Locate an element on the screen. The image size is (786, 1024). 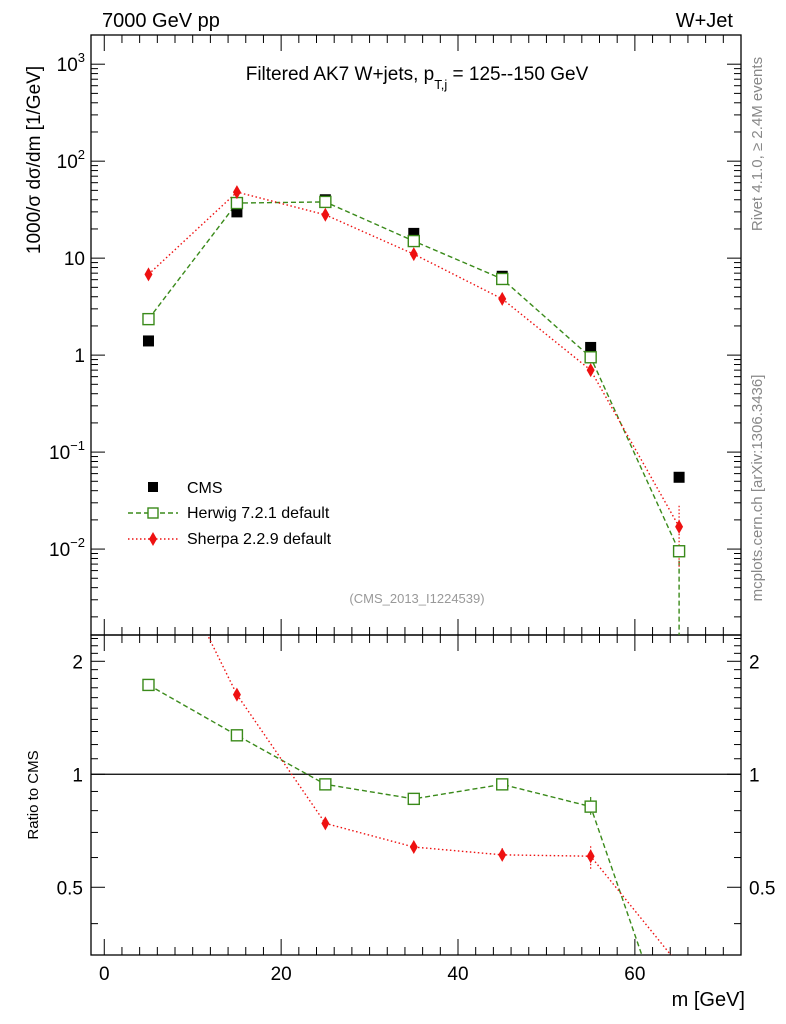
y-tick-label-ratio-left: 0.5 is located at coordinates (70, 888).